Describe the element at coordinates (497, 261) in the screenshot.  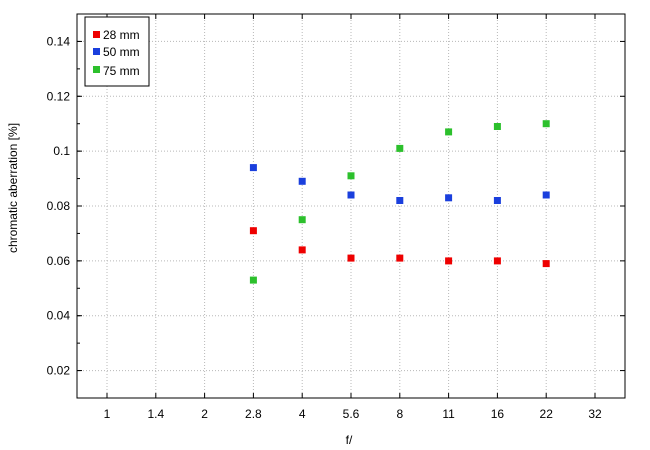
I see `point-28mm-f16` at that location.